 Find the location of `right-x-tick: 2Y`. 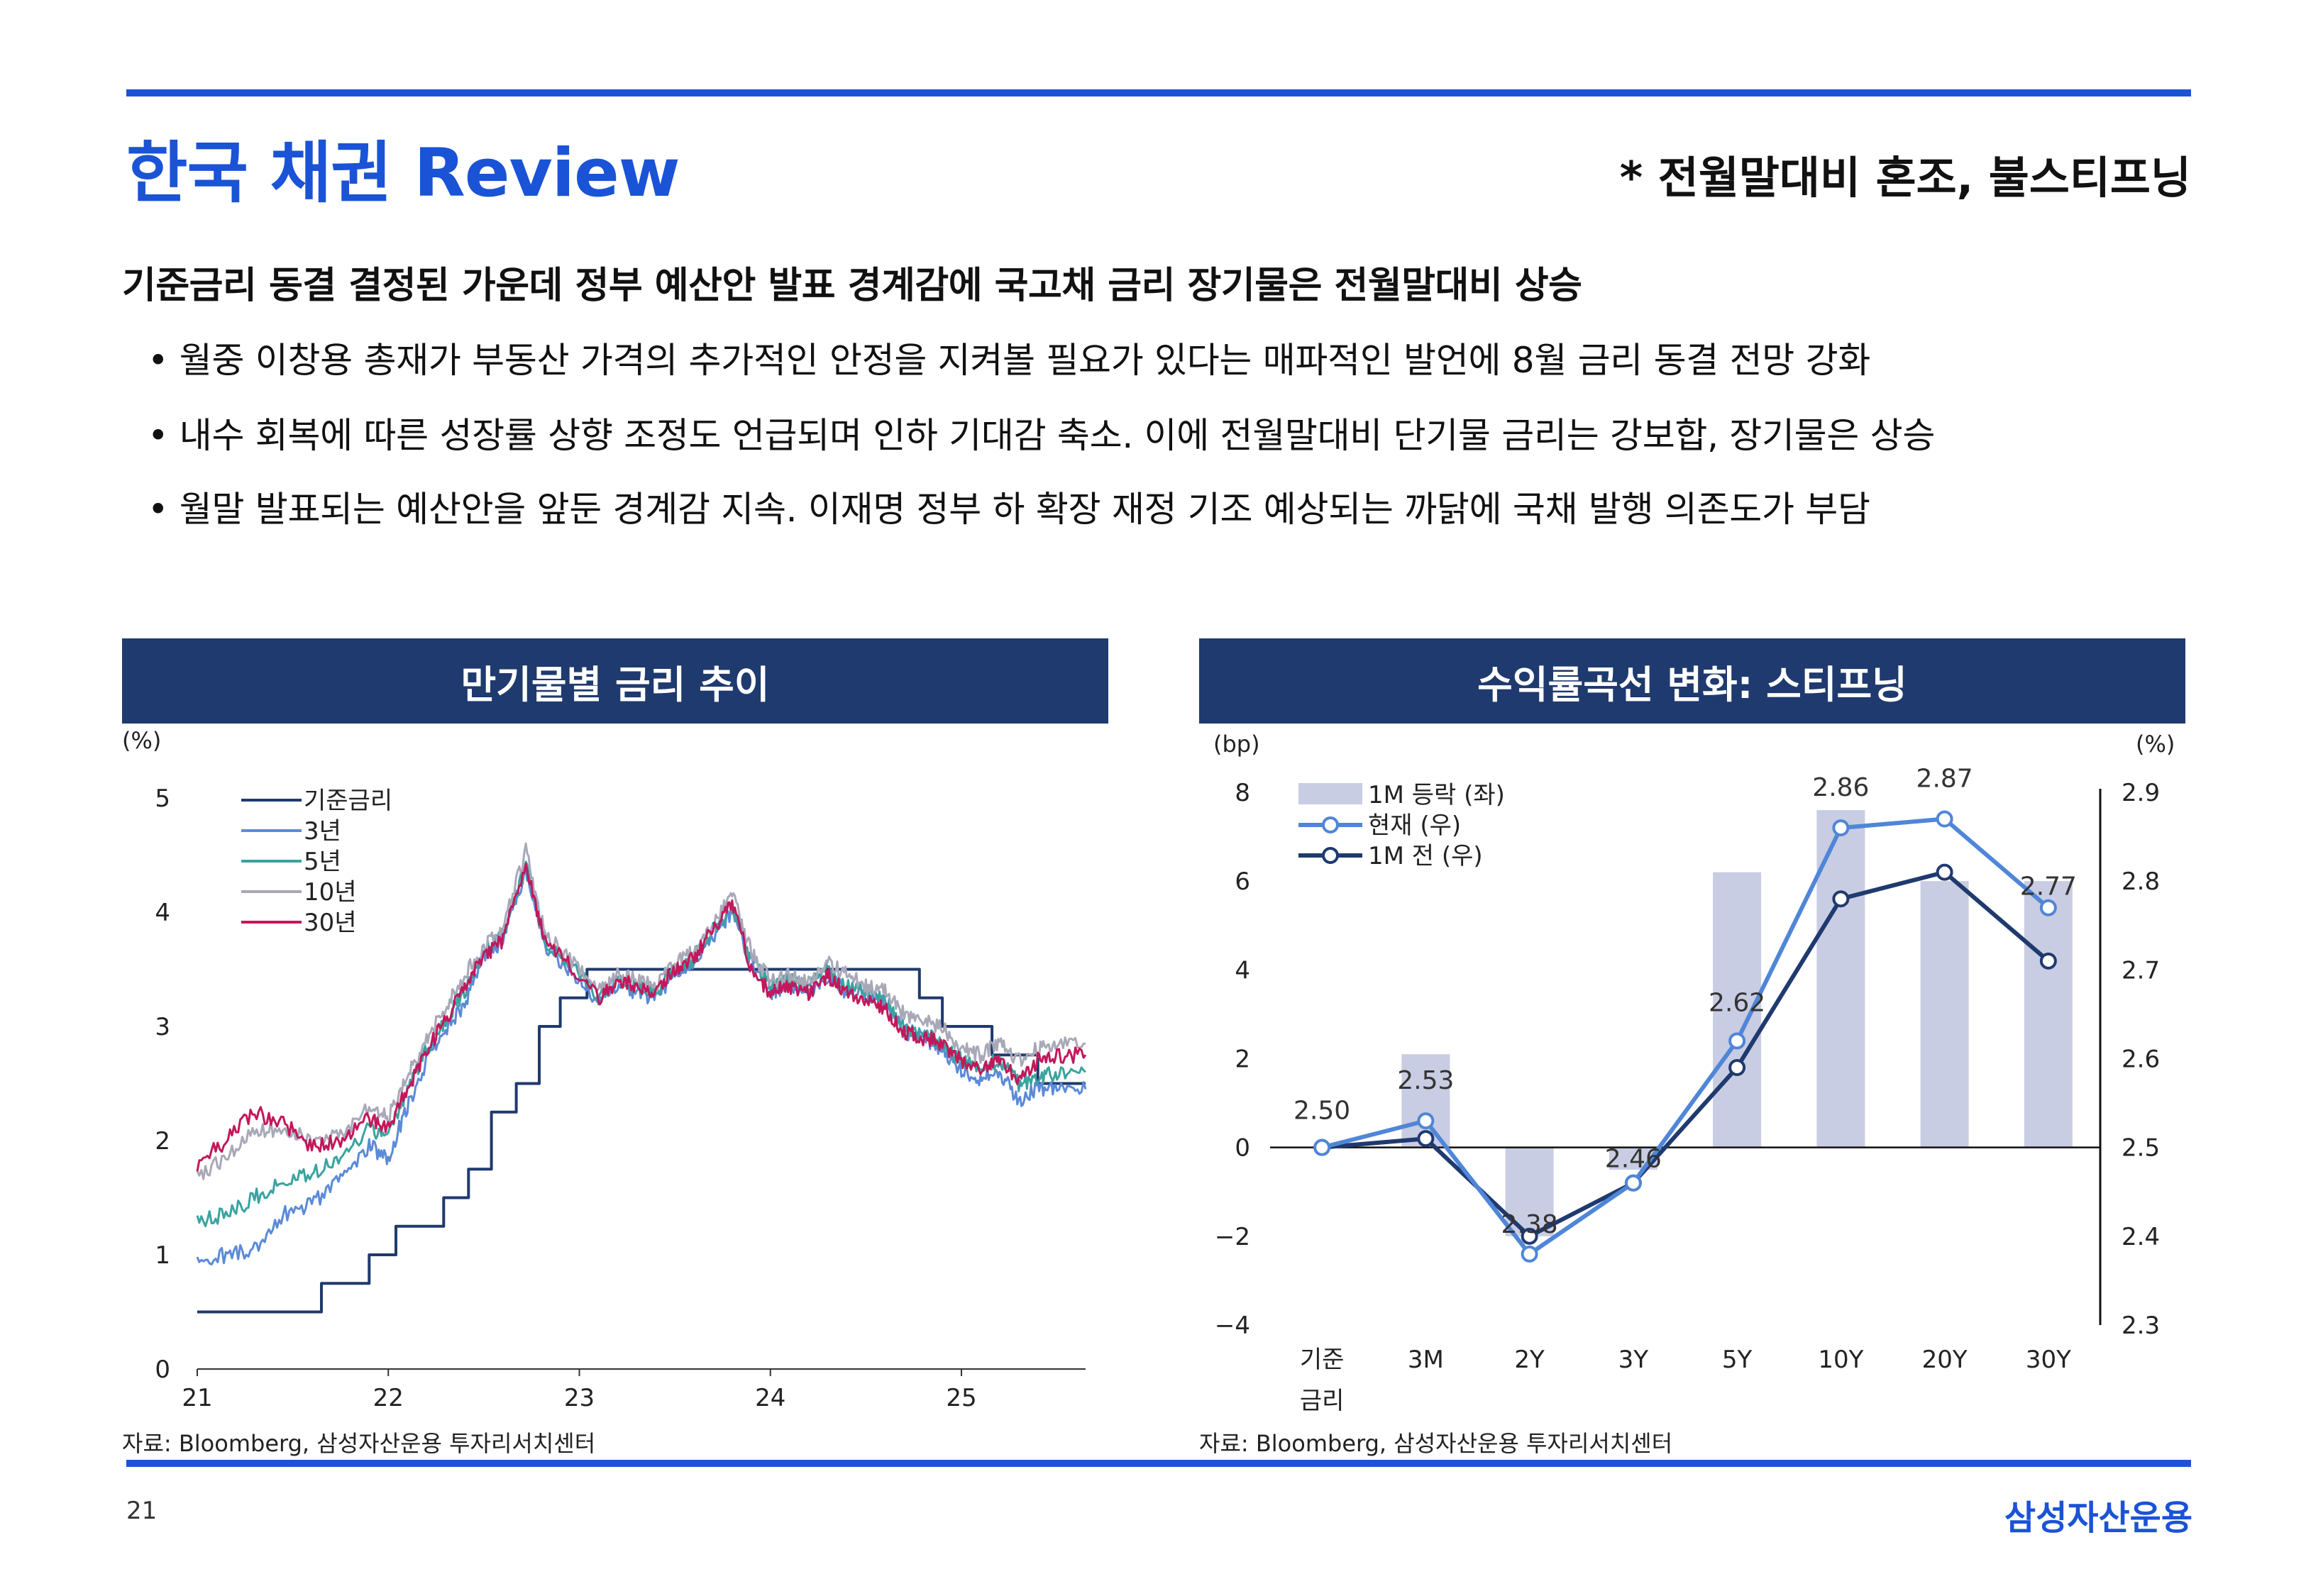

right-x-tick: 2Y is located at coordinates (1529, 1360).